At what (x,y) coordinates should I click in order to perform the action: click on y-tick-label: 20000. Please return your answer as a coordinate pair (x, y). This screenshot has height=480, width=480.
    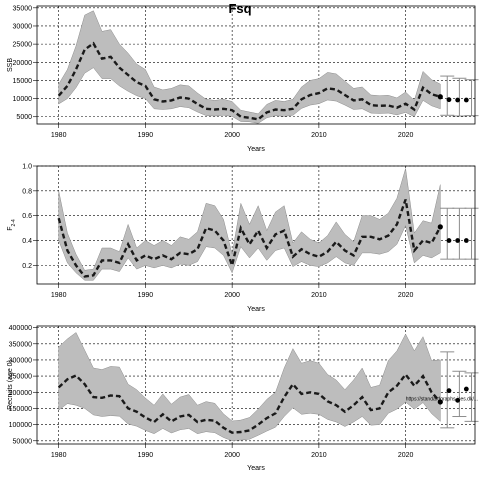
    Looking at the image, I should click on (23, 63).